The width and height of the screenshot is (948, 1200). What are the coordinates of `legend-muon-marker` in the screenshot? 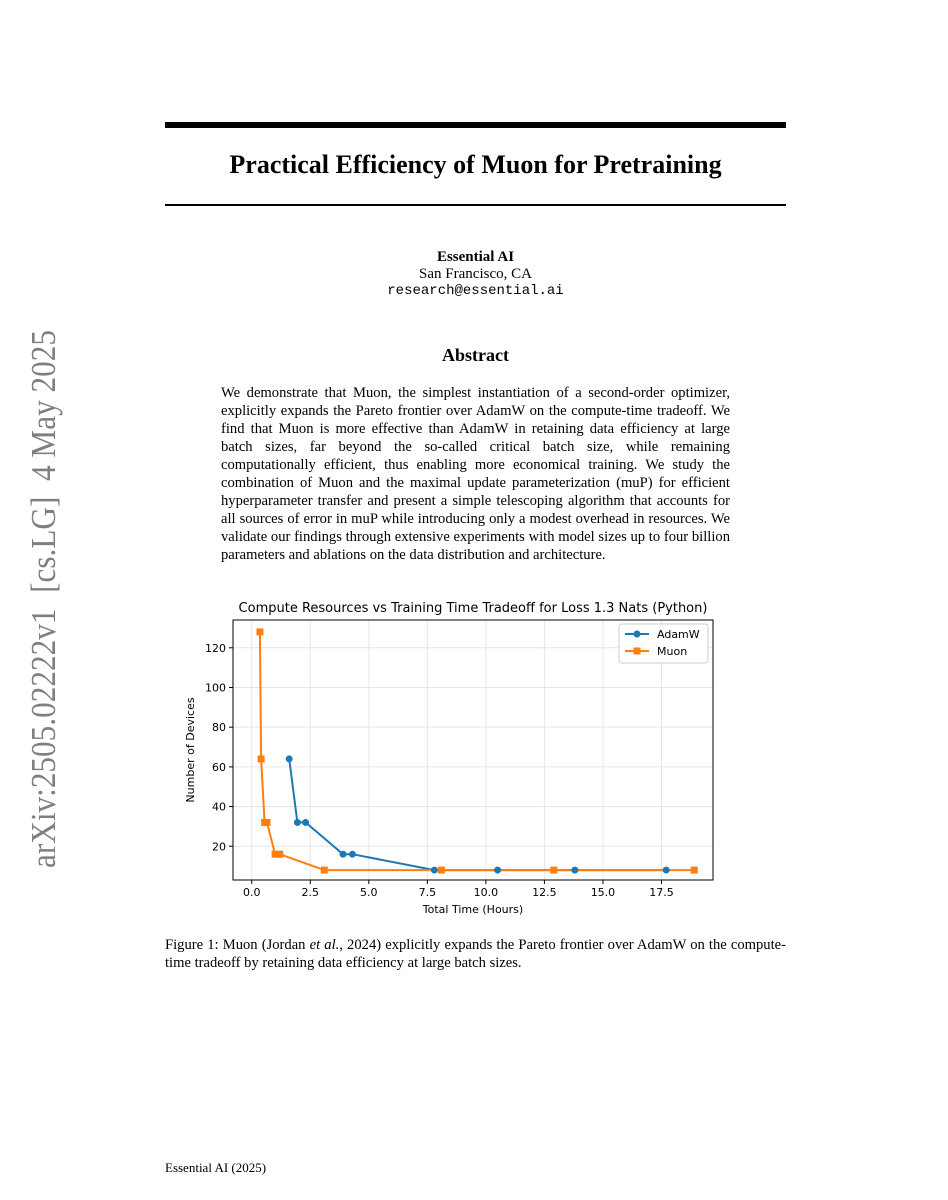 It's located at (637, 651).